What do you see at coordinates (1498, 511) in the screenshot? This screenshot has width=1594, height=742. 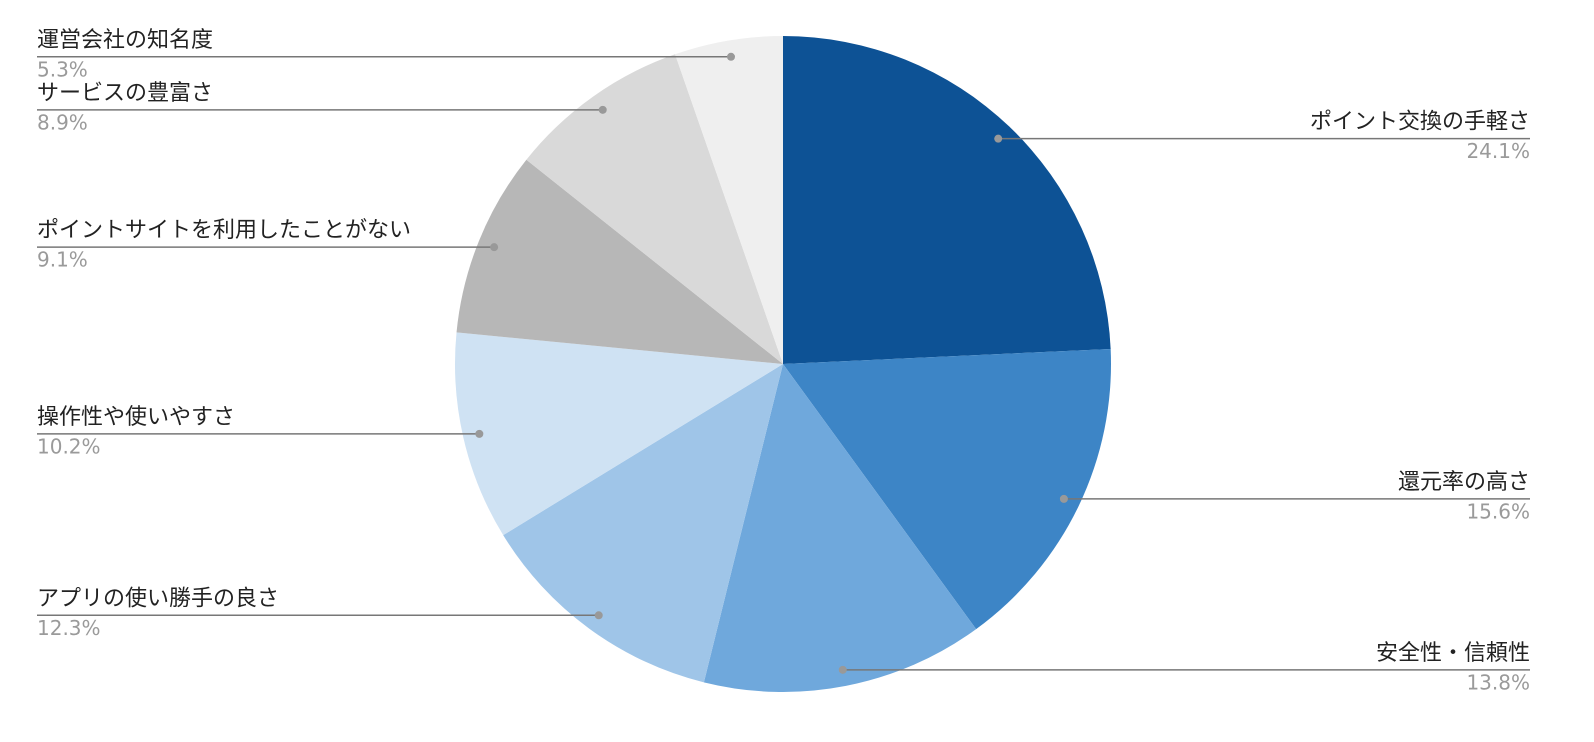 I see `slice-value-label: 15.6%` at bounding box center [1498, 511].